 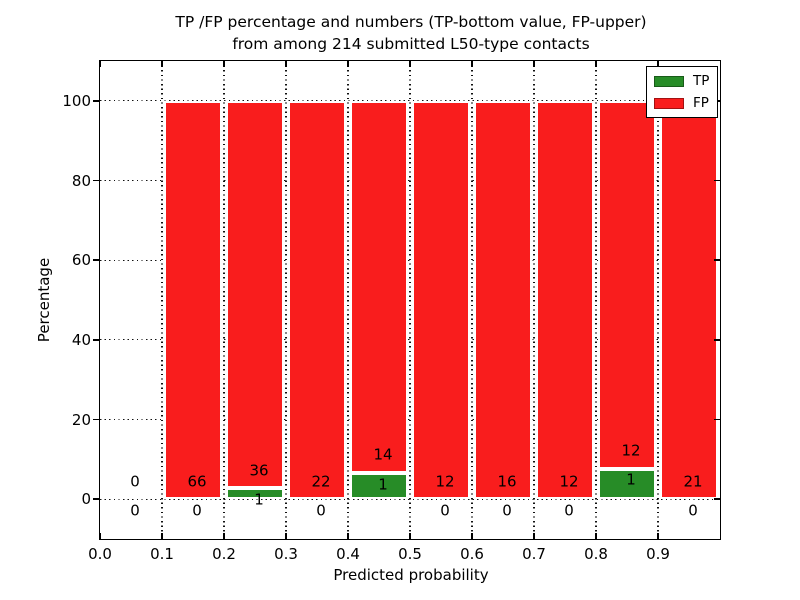 I want to click on x-tick-top-0.7, so click(x=534, y=64).